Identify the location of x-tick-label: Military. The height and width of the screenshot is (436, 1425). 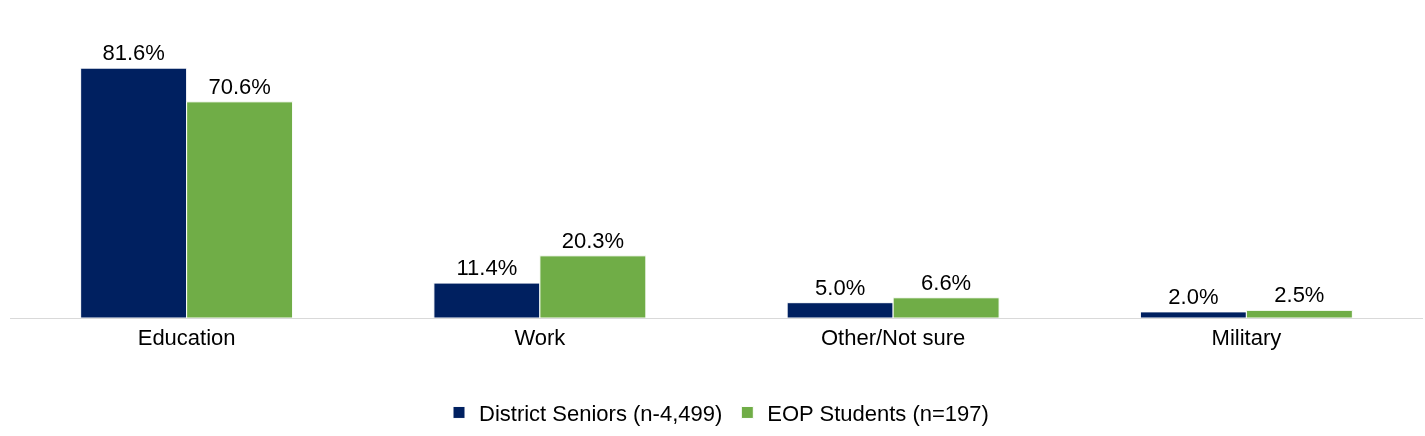
(1246, 338).